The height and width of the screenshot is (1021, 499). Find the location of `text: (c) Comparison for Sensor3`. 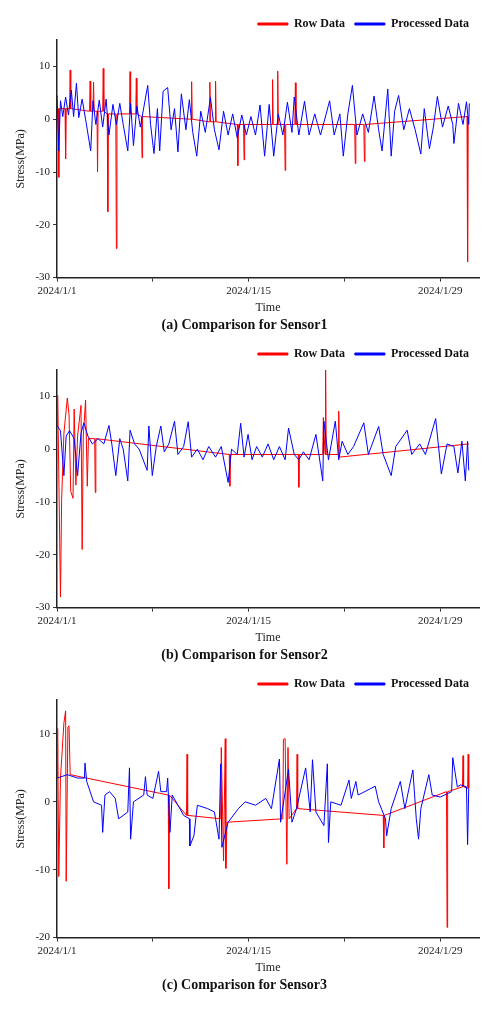

text: (c) Comparison for Sensor3 is located at coordinates (244, 985).